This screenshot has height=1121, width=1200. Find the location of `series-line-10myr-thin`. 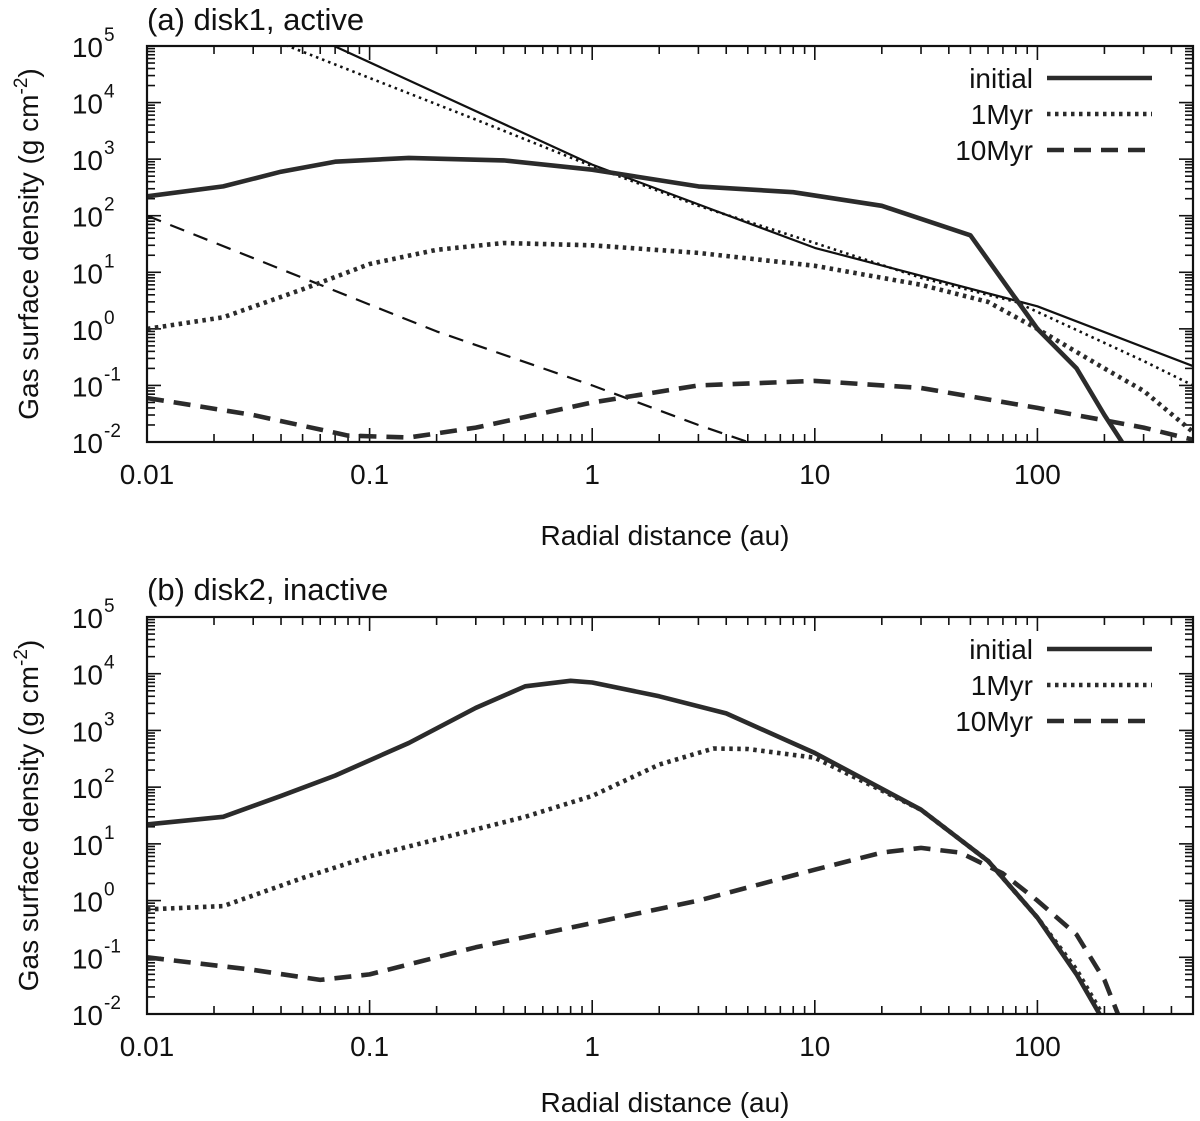

series-line-10myr-thin is located at coordinates (448, 328).